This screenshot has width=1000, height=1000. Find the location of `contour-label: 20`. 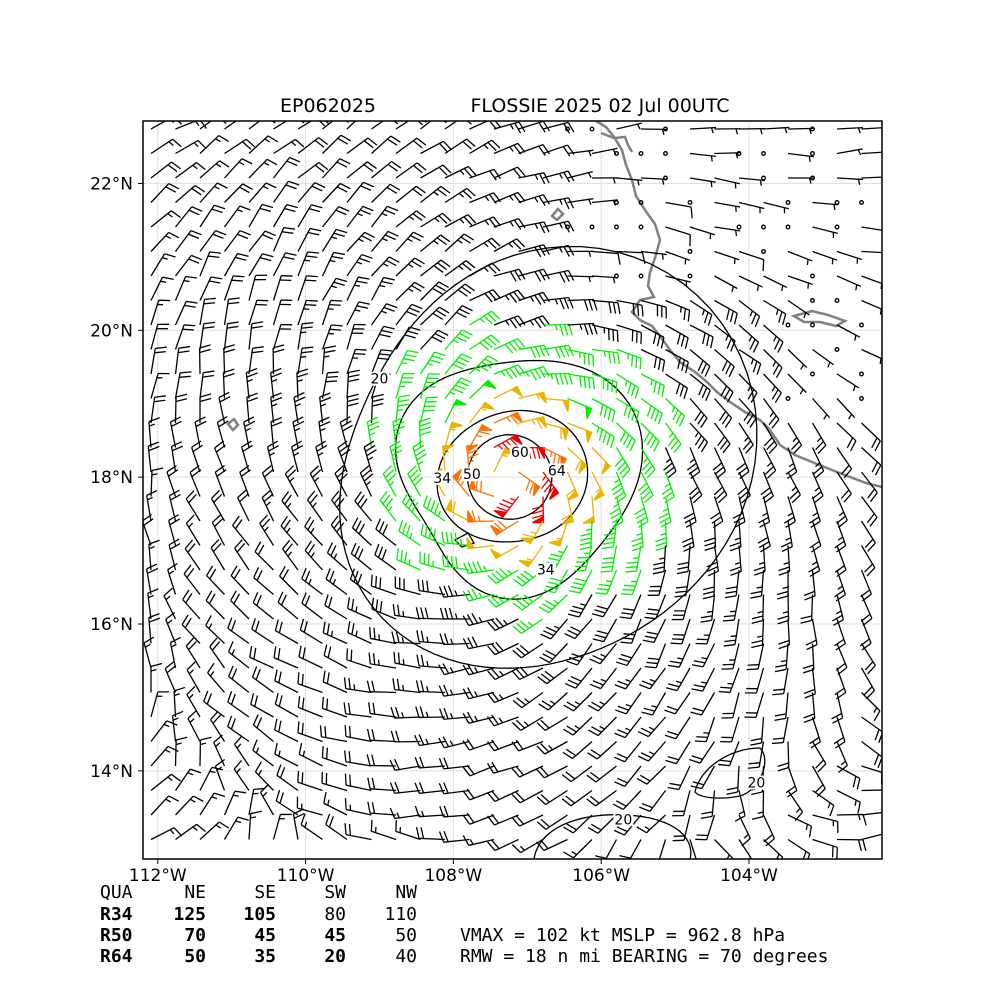

contour-label: 20 is located at coordinates (756, 784).